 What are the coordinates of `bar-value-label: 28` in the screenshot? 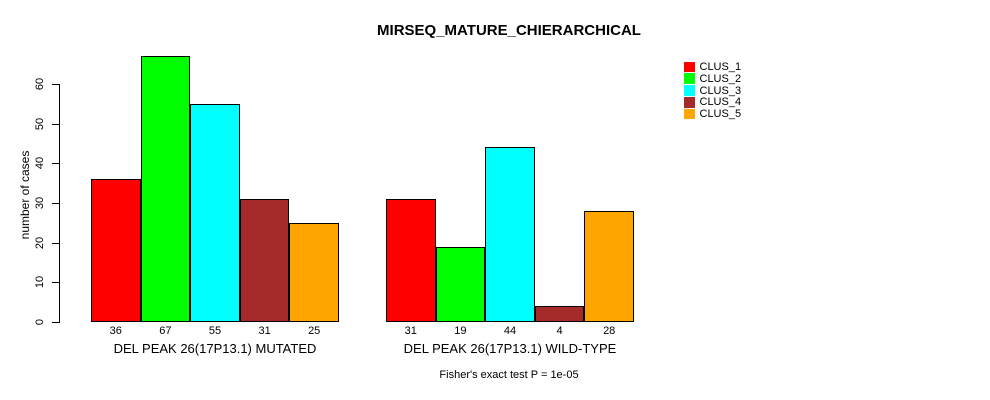 It's located at (609, 331).